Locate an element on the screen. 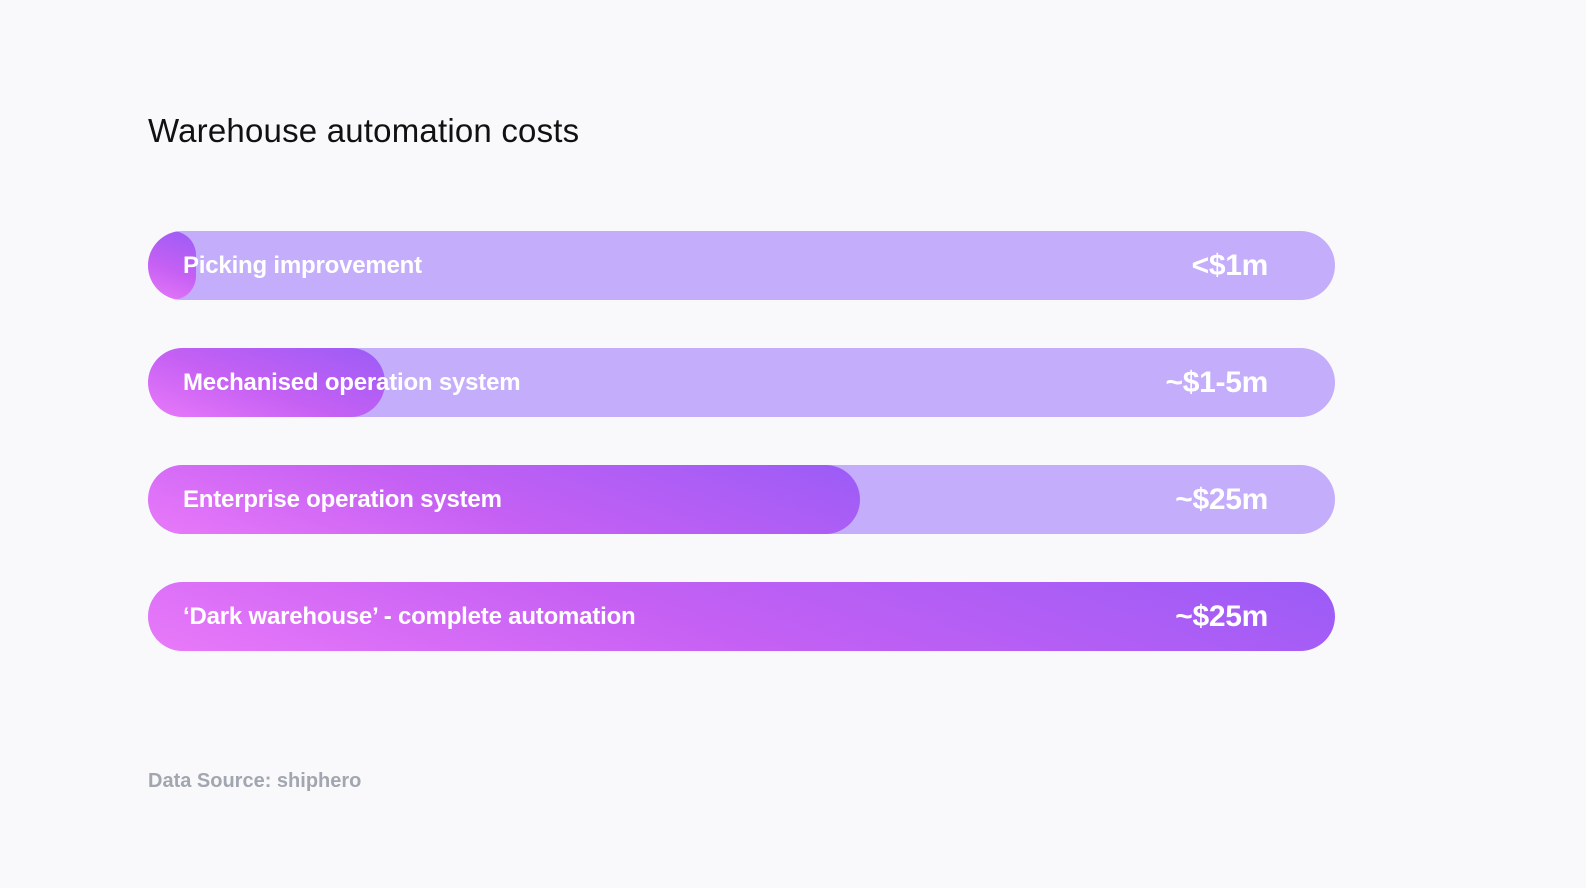 This screenshot has height=888, width=1586. bar-track: Picking improvement <$1m is located at coordinates (741, 265).